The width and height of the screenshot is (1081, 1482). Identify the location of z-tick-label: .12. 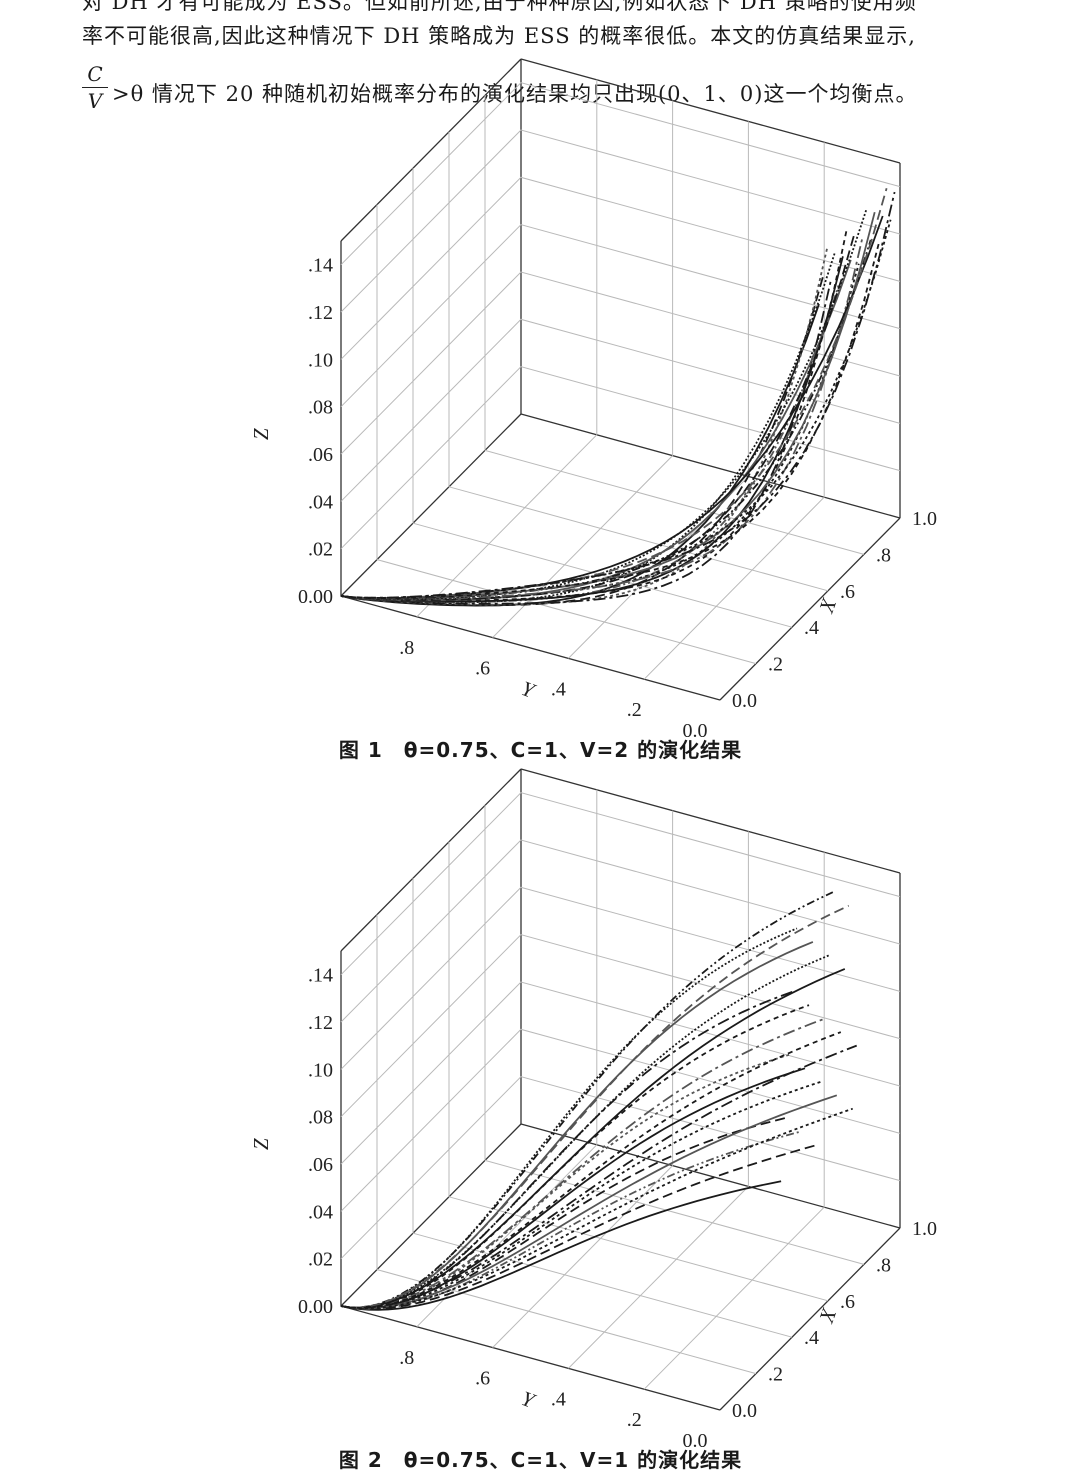
(320, 1023).